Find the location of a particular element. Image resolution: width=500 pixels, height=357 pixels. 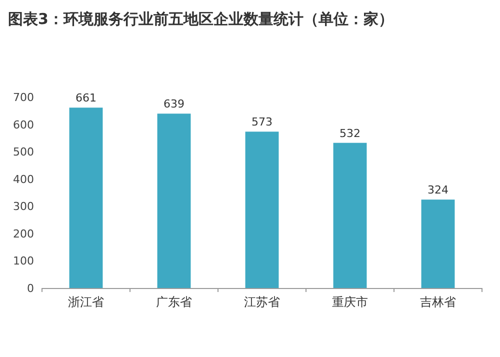

y-tick-label: 500 is located at coordinates (23, 152).